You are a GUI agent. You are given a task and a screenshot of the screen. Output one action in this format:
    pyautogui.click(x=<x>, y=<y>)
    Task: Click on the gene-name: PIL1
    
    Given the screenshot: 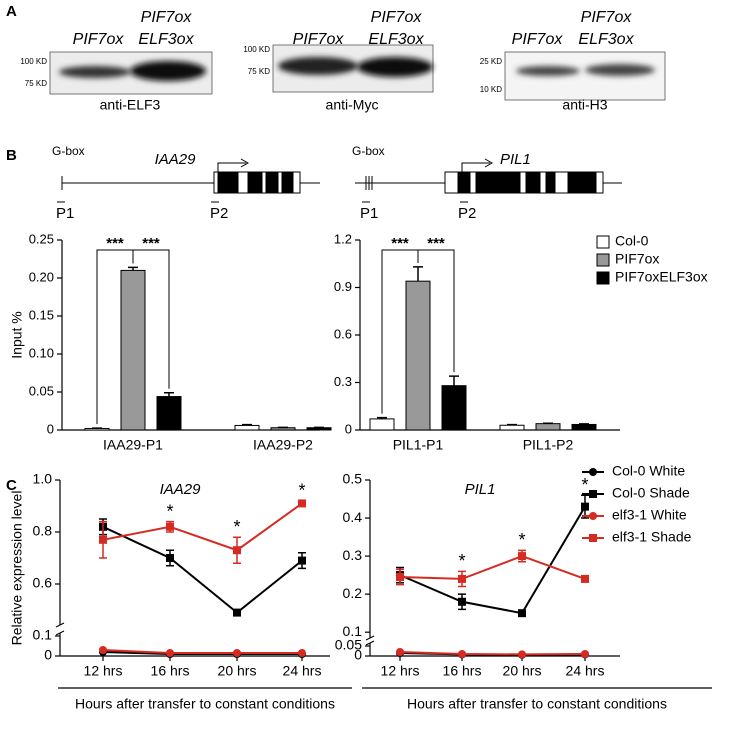 What is the action you would take?
    pyautogui.click(x=515, y=159)
    